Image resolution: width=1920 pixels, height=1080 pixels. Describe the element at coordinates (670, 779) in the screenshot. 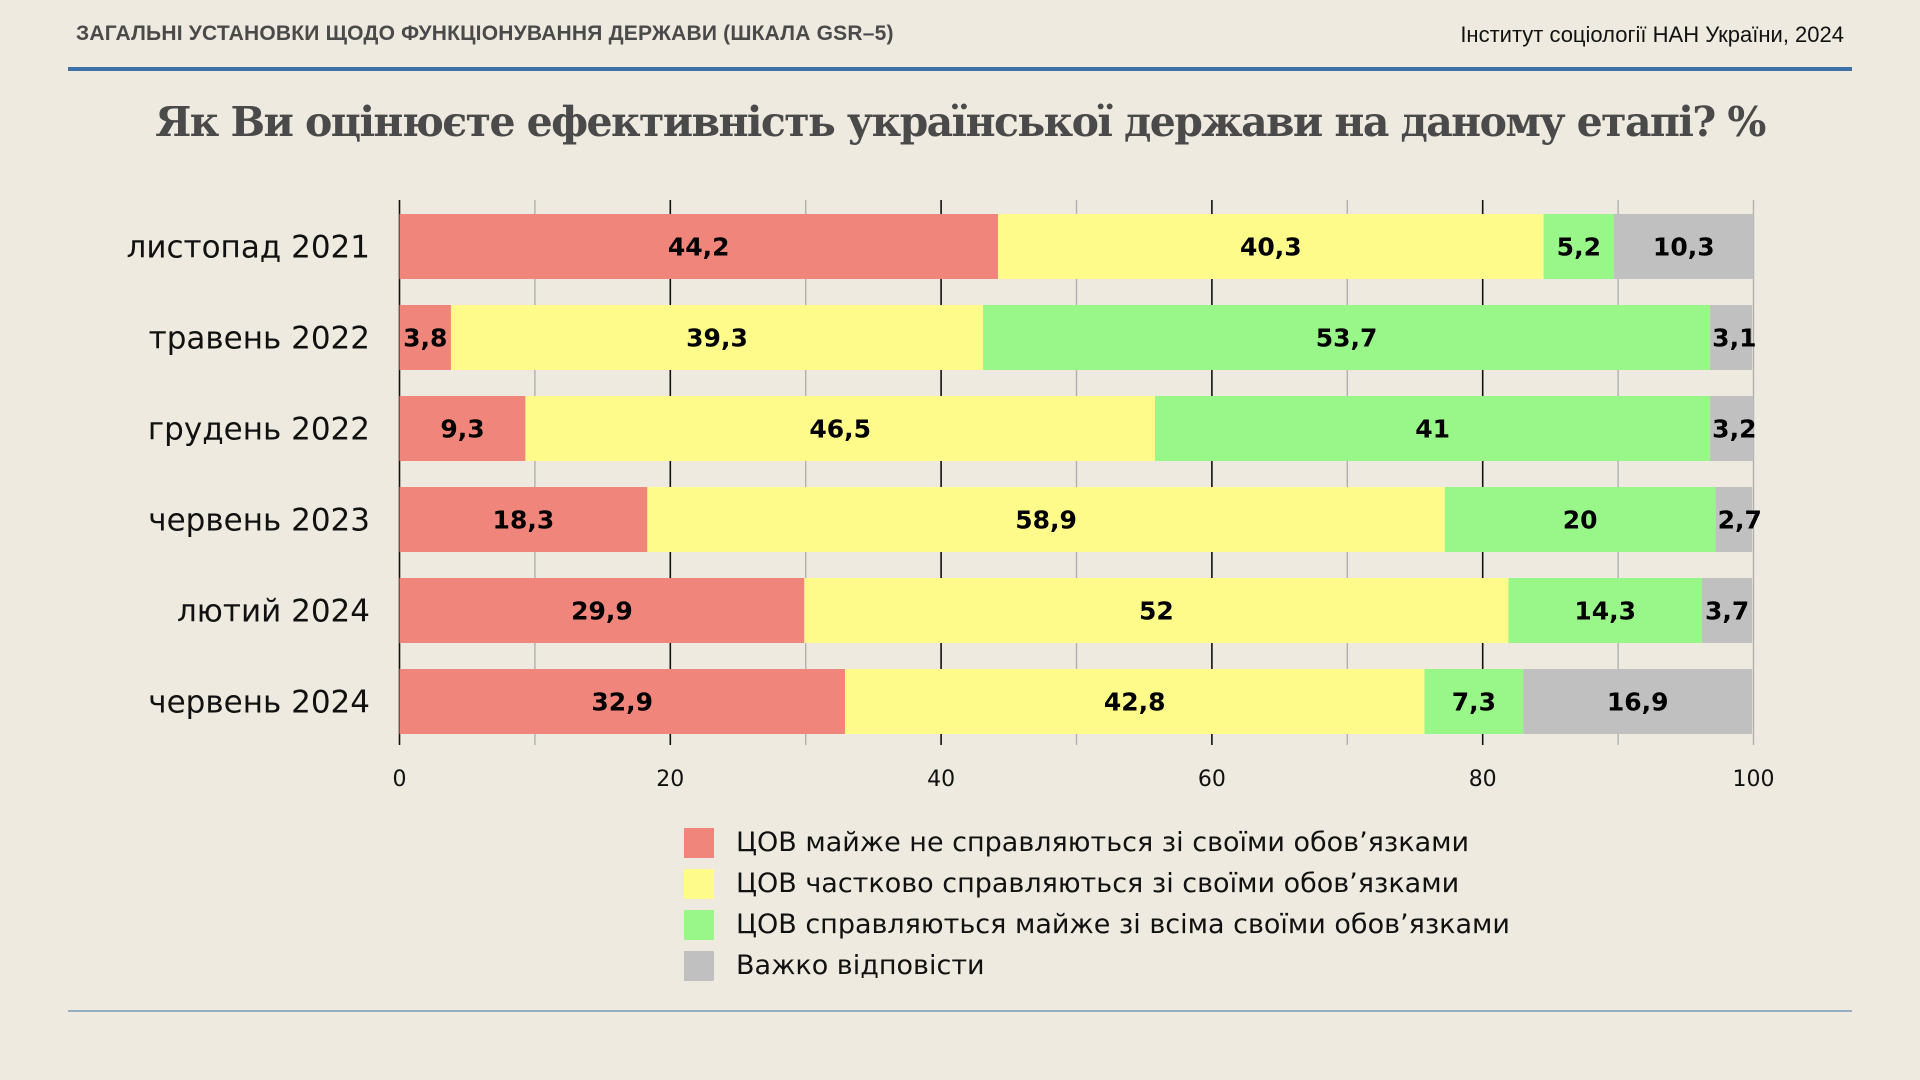

I see `x-tick-label: 20` at that location.